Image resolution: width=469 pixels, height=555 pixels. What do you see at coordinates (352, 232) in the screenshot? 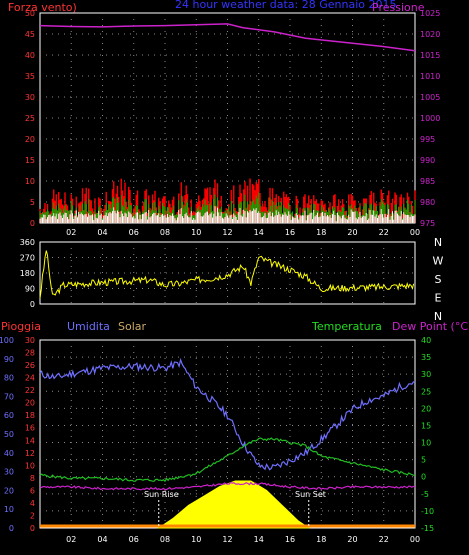
I see `wind-x-tick-label: 20` at bounding box center [352, 232].